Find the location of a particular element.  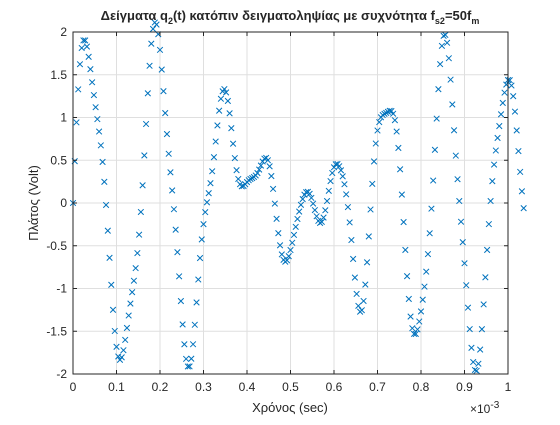

y-tick-label: 0.5 is located at coordinates (58, 160).